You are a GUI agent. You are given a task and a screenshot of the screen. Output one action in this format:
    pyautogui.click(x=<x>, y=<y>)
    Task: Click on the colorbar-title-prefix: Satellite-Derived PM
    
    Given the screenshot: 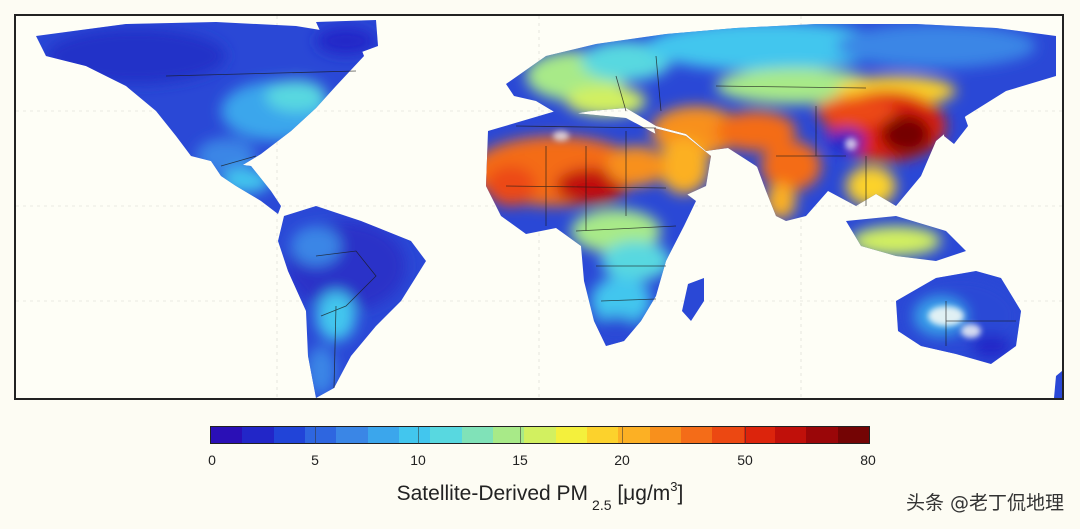 What is the action you would take?
    pyautogui.click(x=492, y=493)
    